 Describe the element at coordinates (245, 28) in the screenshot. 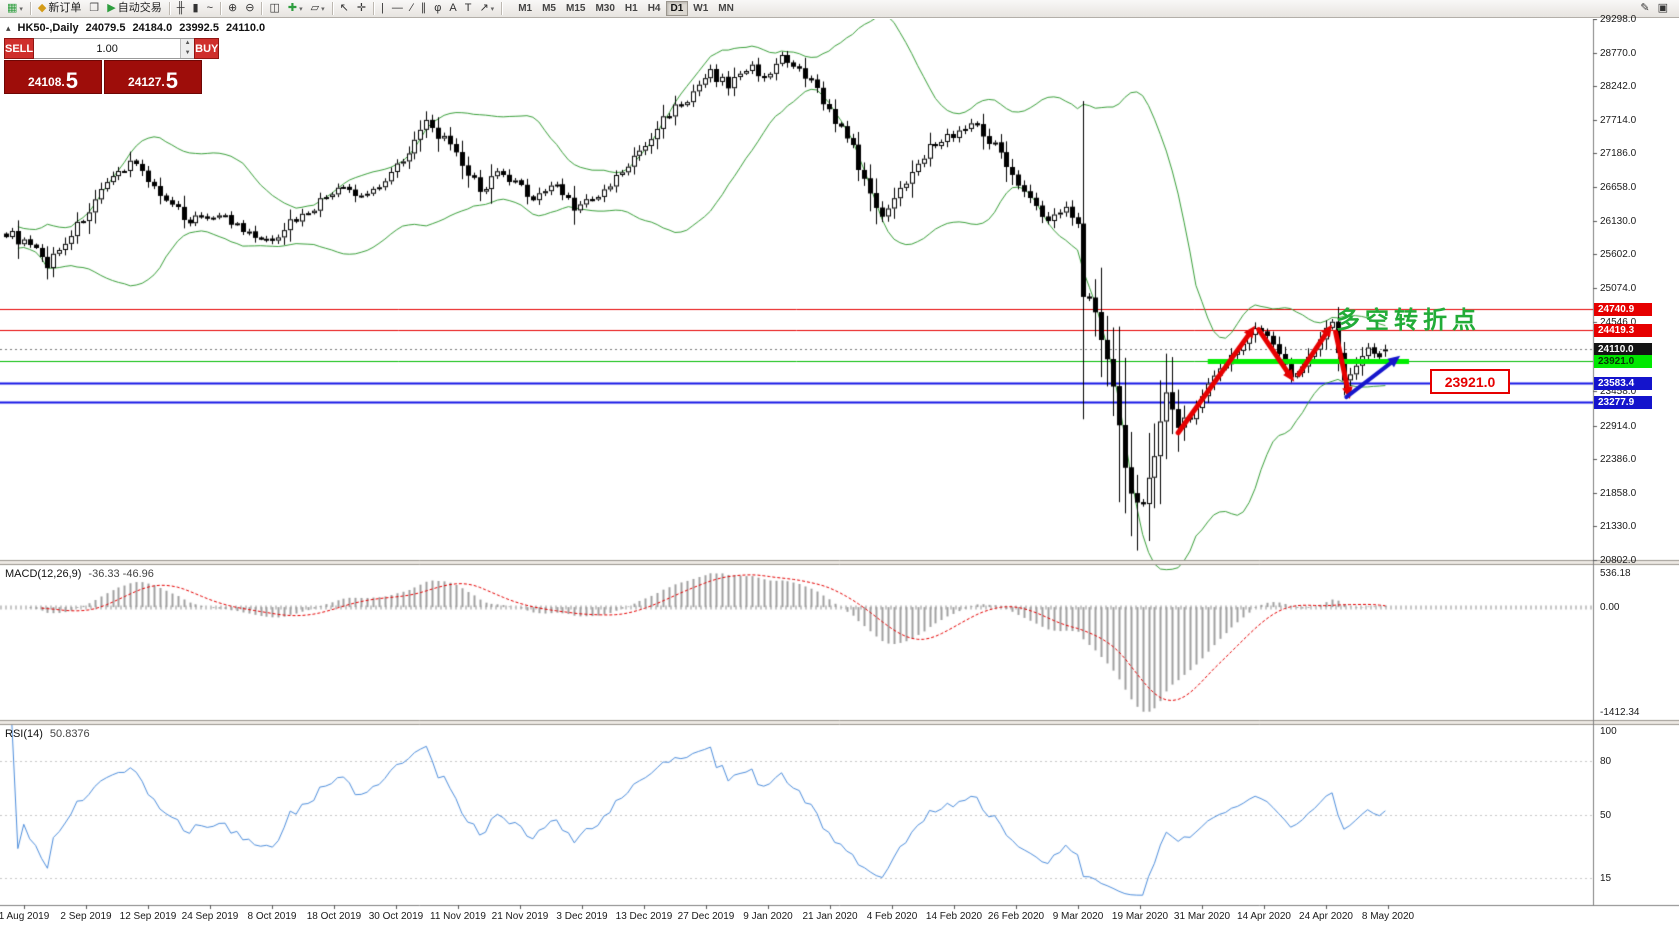

I see `ohlc-close: 24110.0` at that location.